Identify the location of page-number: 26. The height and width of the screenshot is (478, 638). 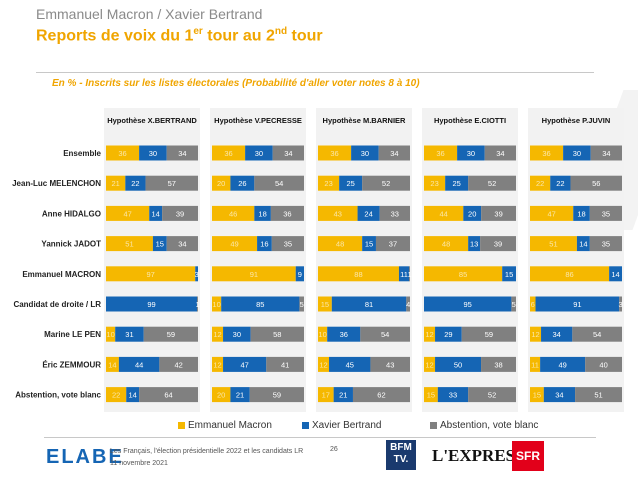
(334, 449).